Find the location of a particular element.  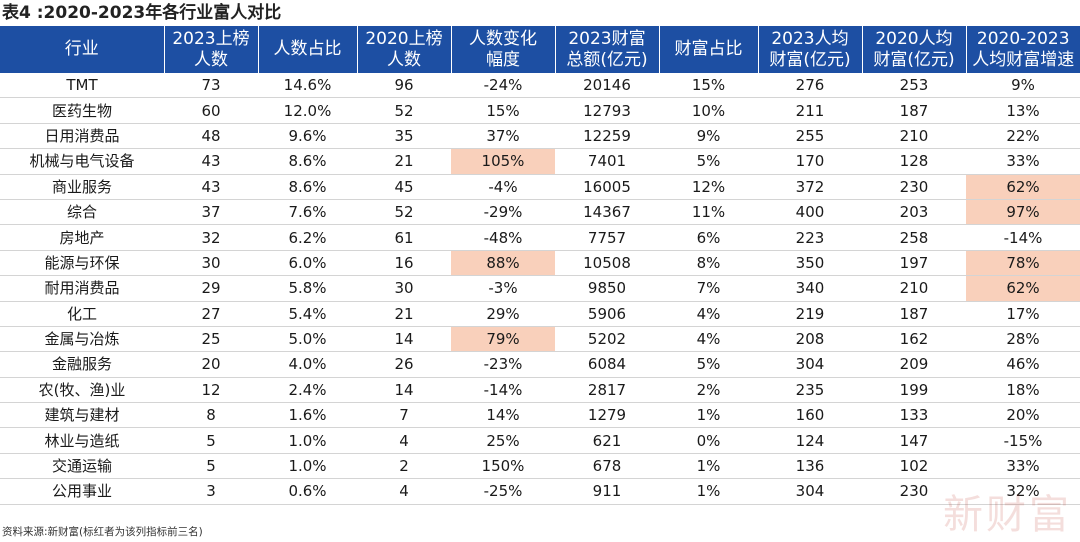

table-cell: 78% is located at coordinates (1023, 263).